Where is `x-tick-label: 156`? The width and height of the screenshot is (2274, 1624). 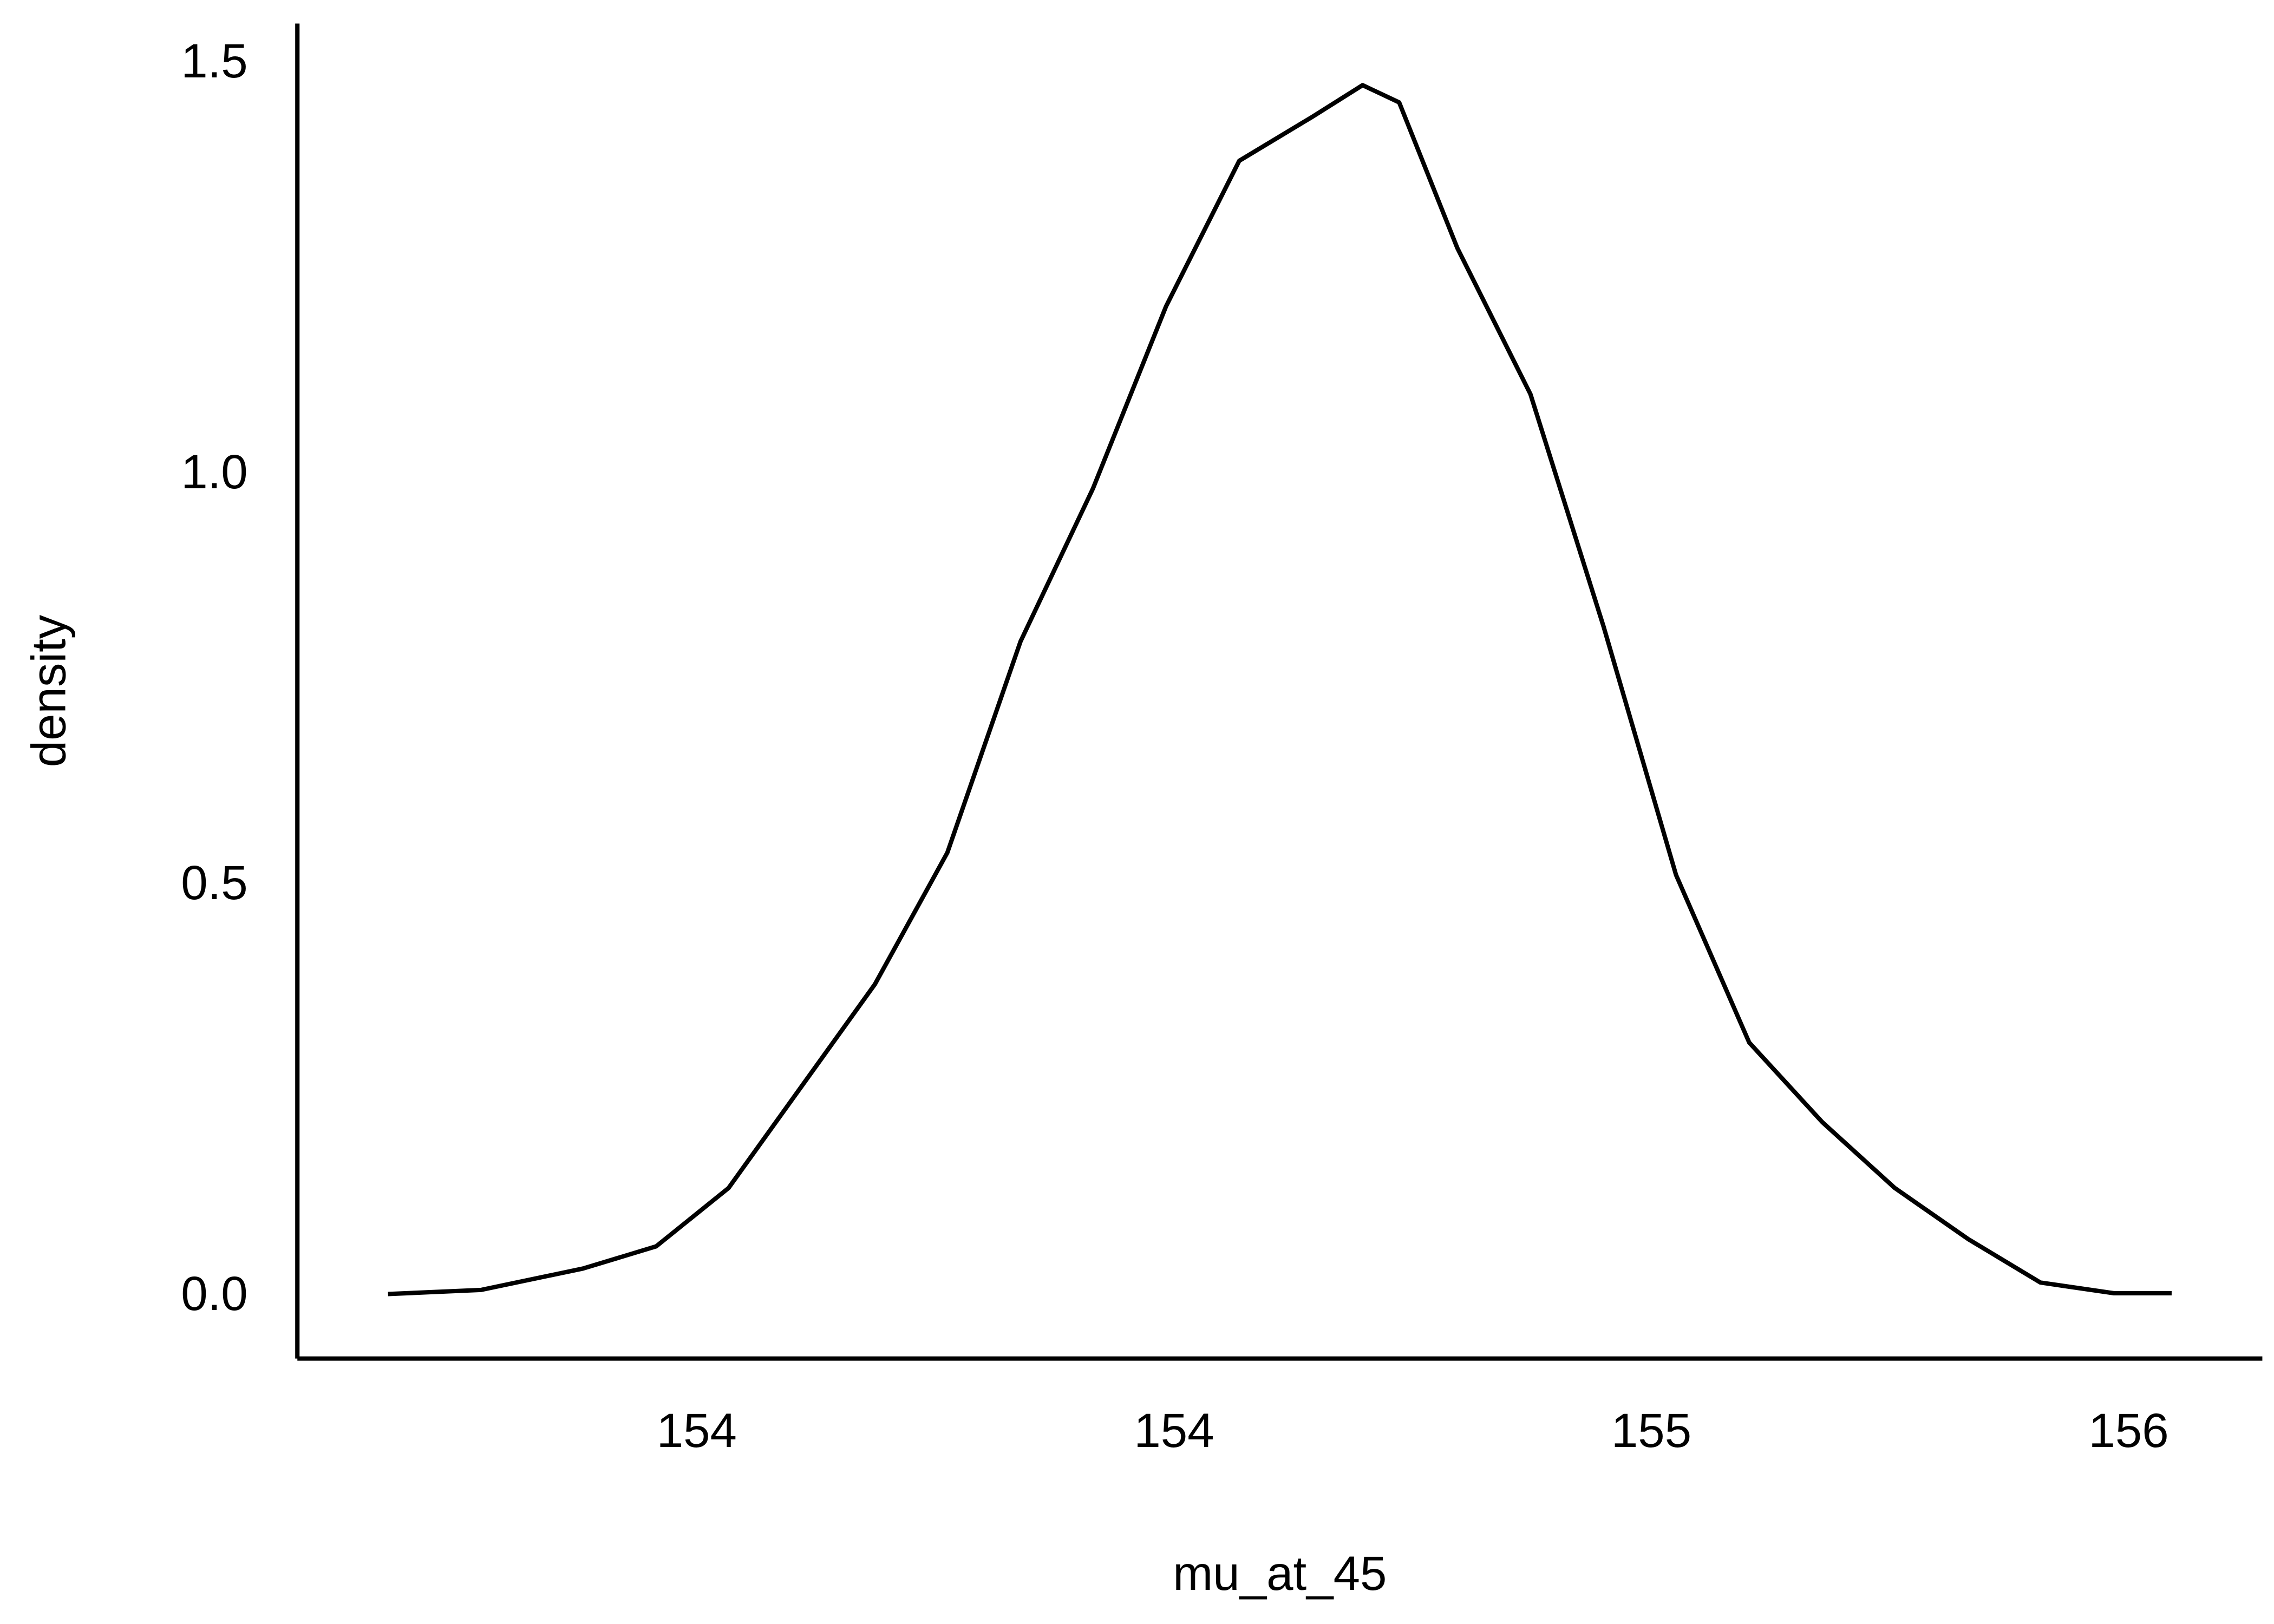
x-tick-label: 156 is located at coordinates (2129, 1431).